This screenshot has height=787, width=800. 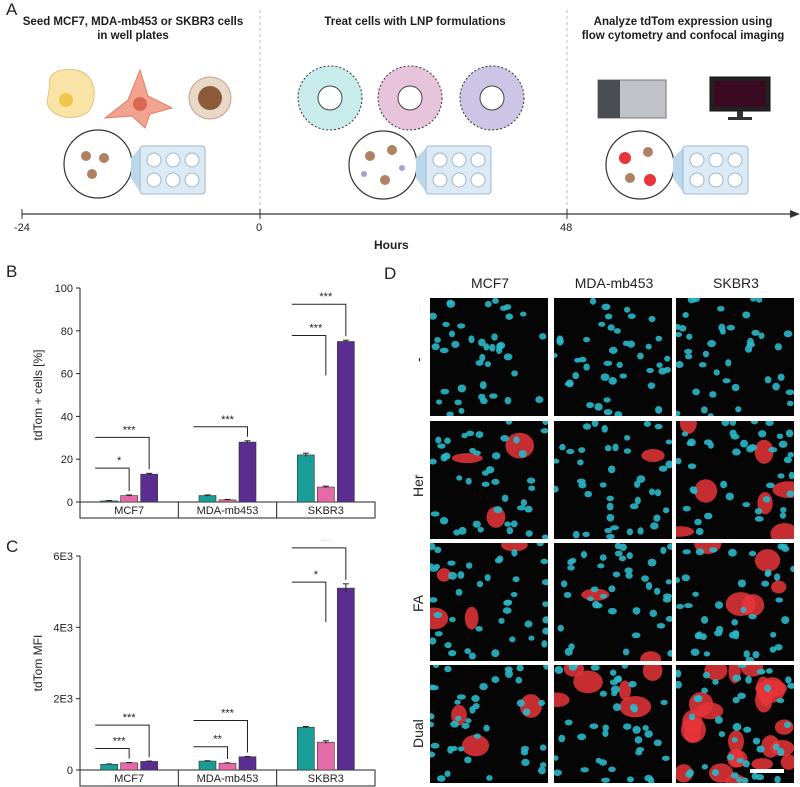 I want to click on micro-row-header: Dual, so click(x=418, y=733).